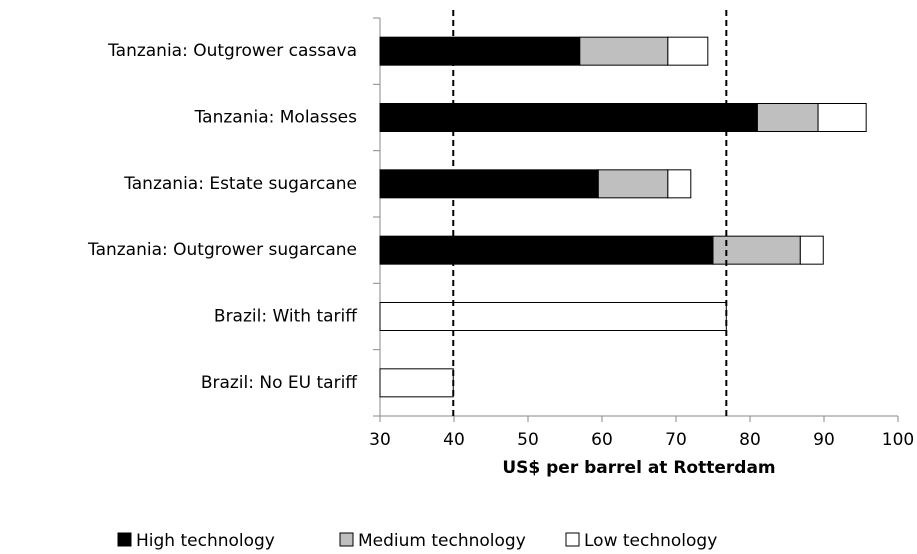 The height and width of the screenshot is (554, 917). Describe the element at coordinates (528, 440) in the screenshot. I see `x-tick-label: 50` at that location.